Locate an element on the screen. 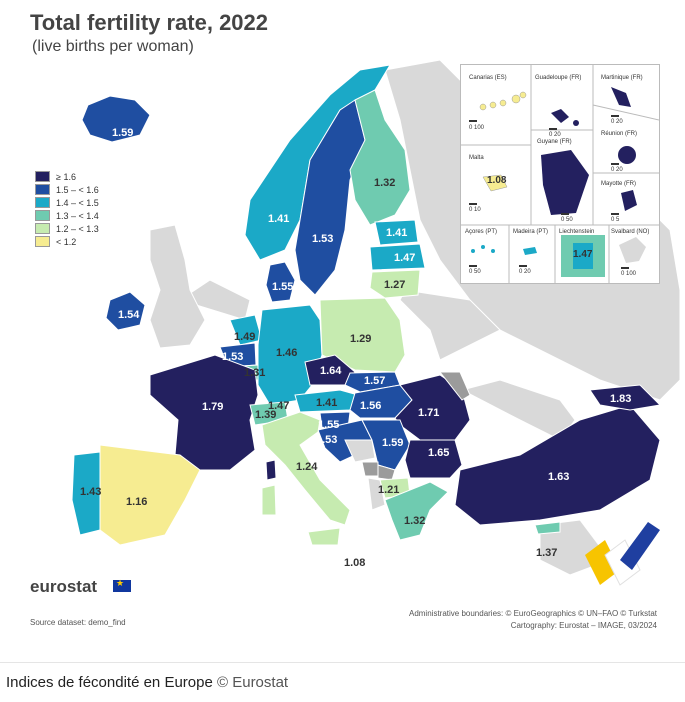 The height and width of the screenshot is (702, 685). eurostat-ribbon-decoration is located at coordinates (622, 554).